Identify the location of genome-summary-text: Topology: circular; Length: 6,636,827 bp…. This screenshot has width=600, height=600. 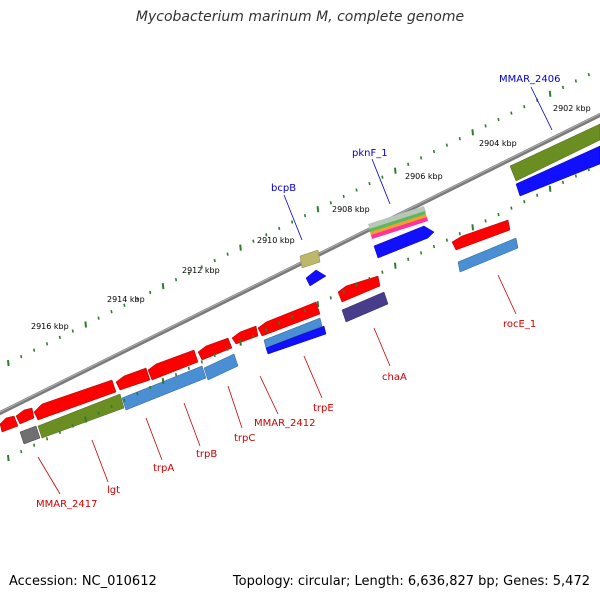
(411, 581).